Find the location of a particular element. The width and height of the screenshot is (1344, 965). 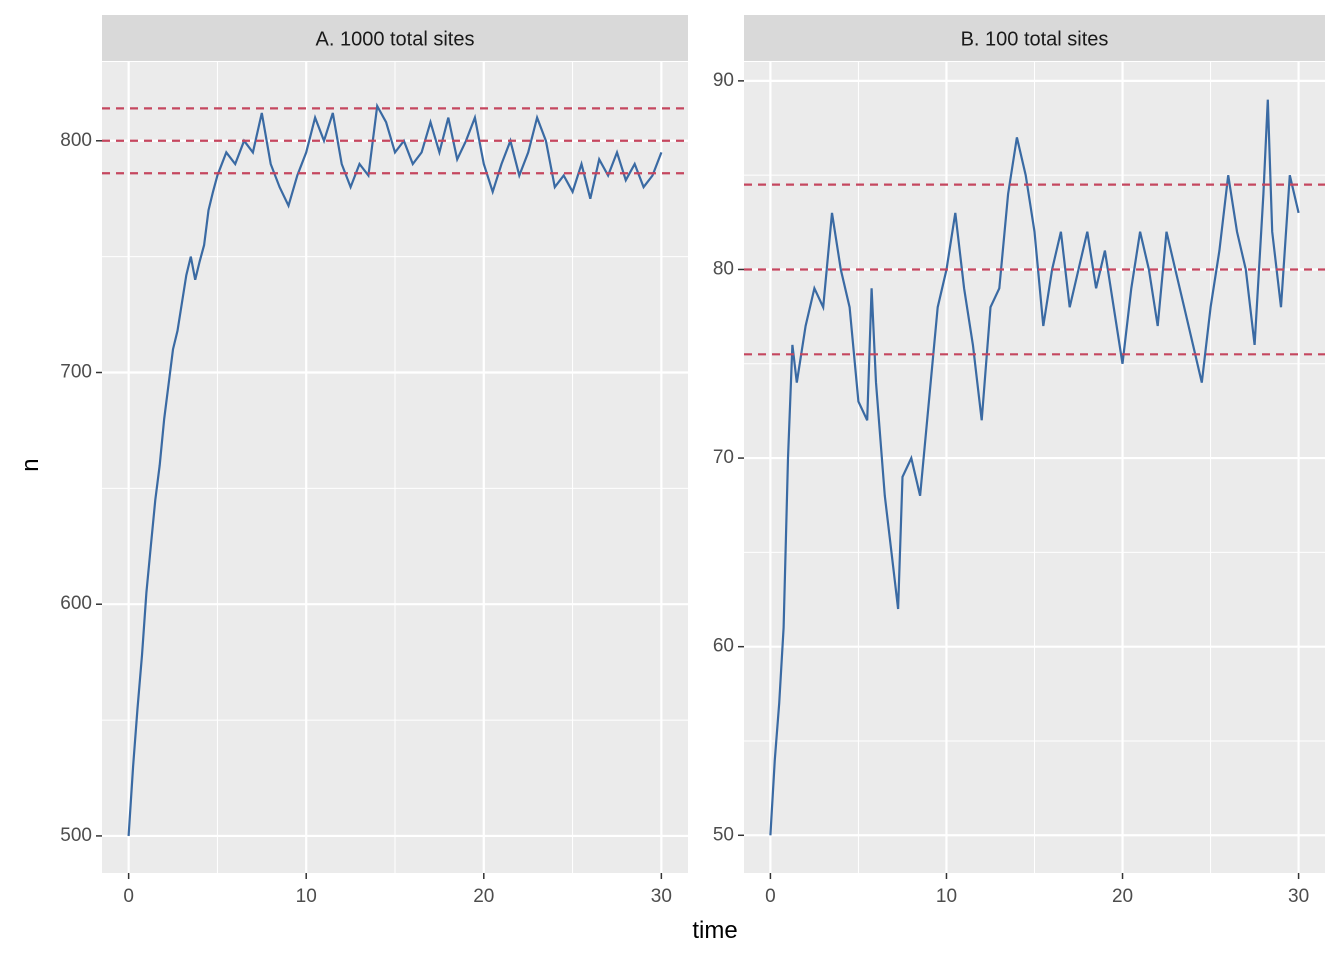

y-tick-label: 50 is located at coordinates (723, 834).